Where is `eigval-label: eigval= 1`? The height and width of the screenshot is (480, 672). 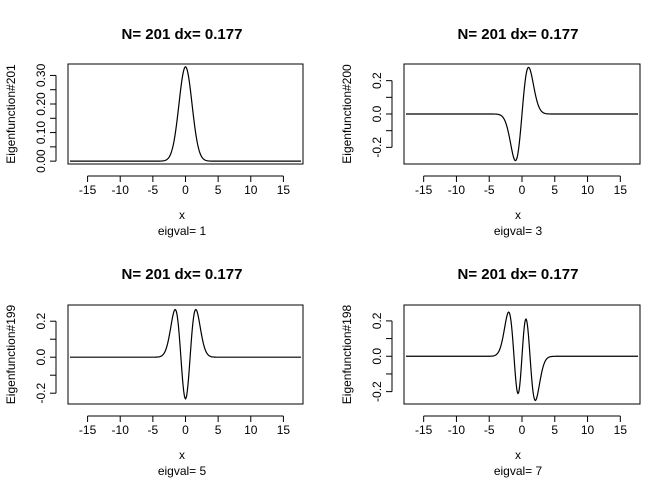 eigval-label: eigval= 1 is located at coordinates (182, 231).